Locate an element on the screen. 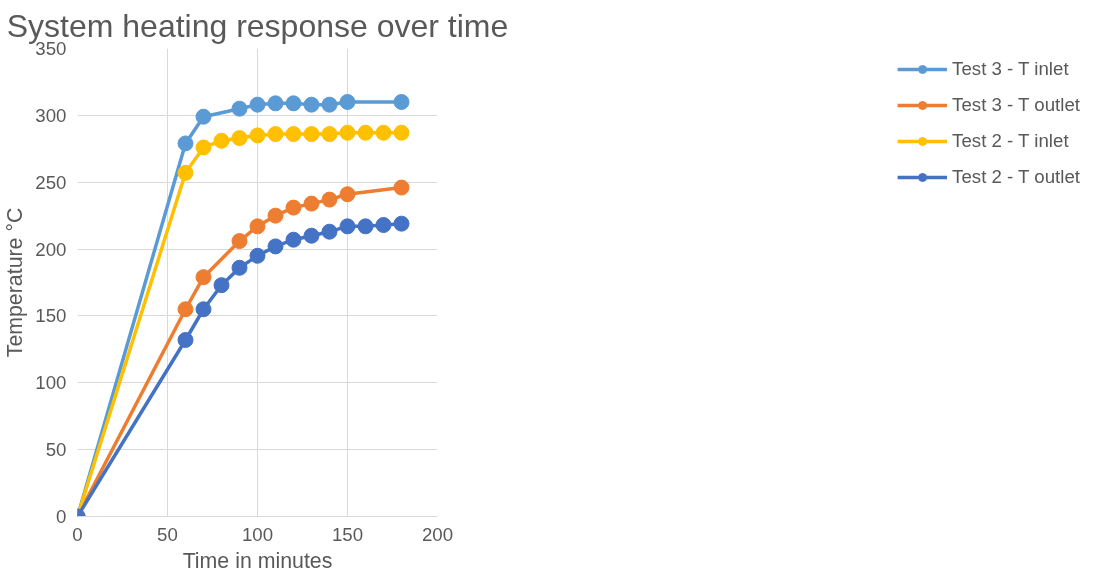 This screenshot has width=1105, height=587. legend-label: Test 2 - T inlet is located at coordinates (1010, 141).